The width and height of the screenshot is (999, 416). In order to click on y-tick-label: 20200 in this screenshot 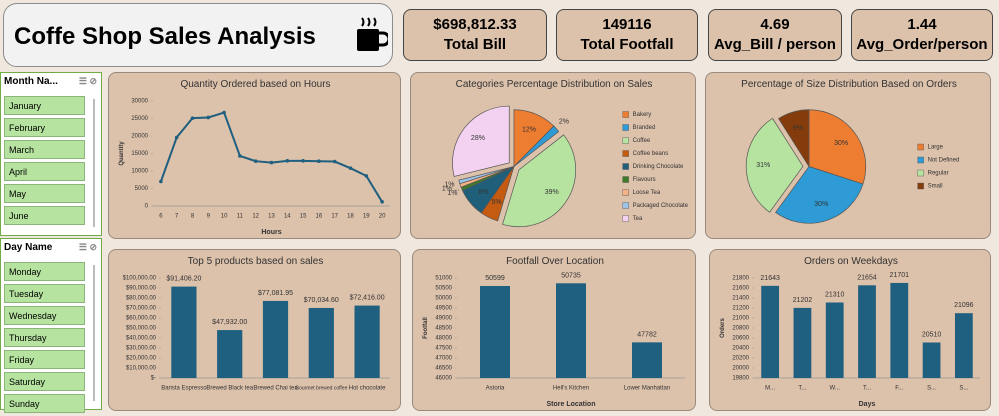, I will do `click(740, 359)`.